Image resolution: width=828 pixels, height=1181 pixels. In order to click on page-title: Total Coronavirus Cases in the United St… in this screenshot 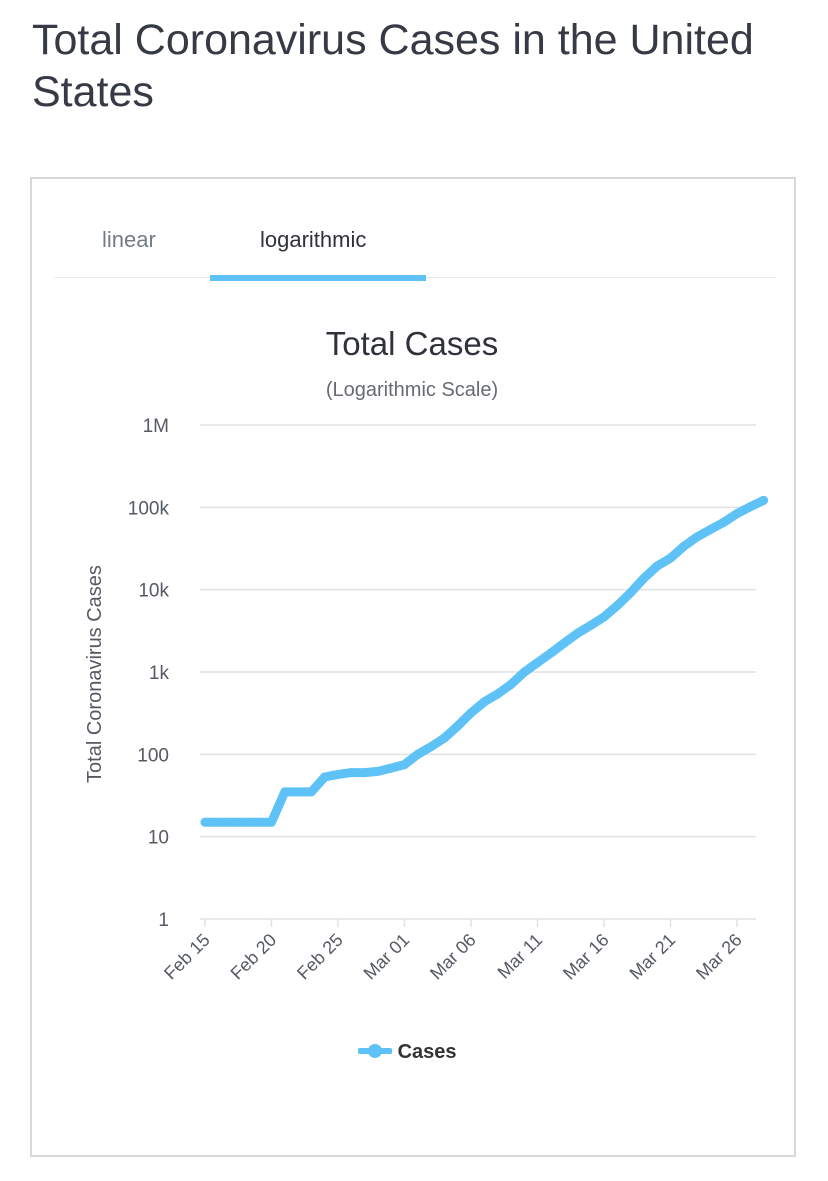, I will do `click(393, 66)`.